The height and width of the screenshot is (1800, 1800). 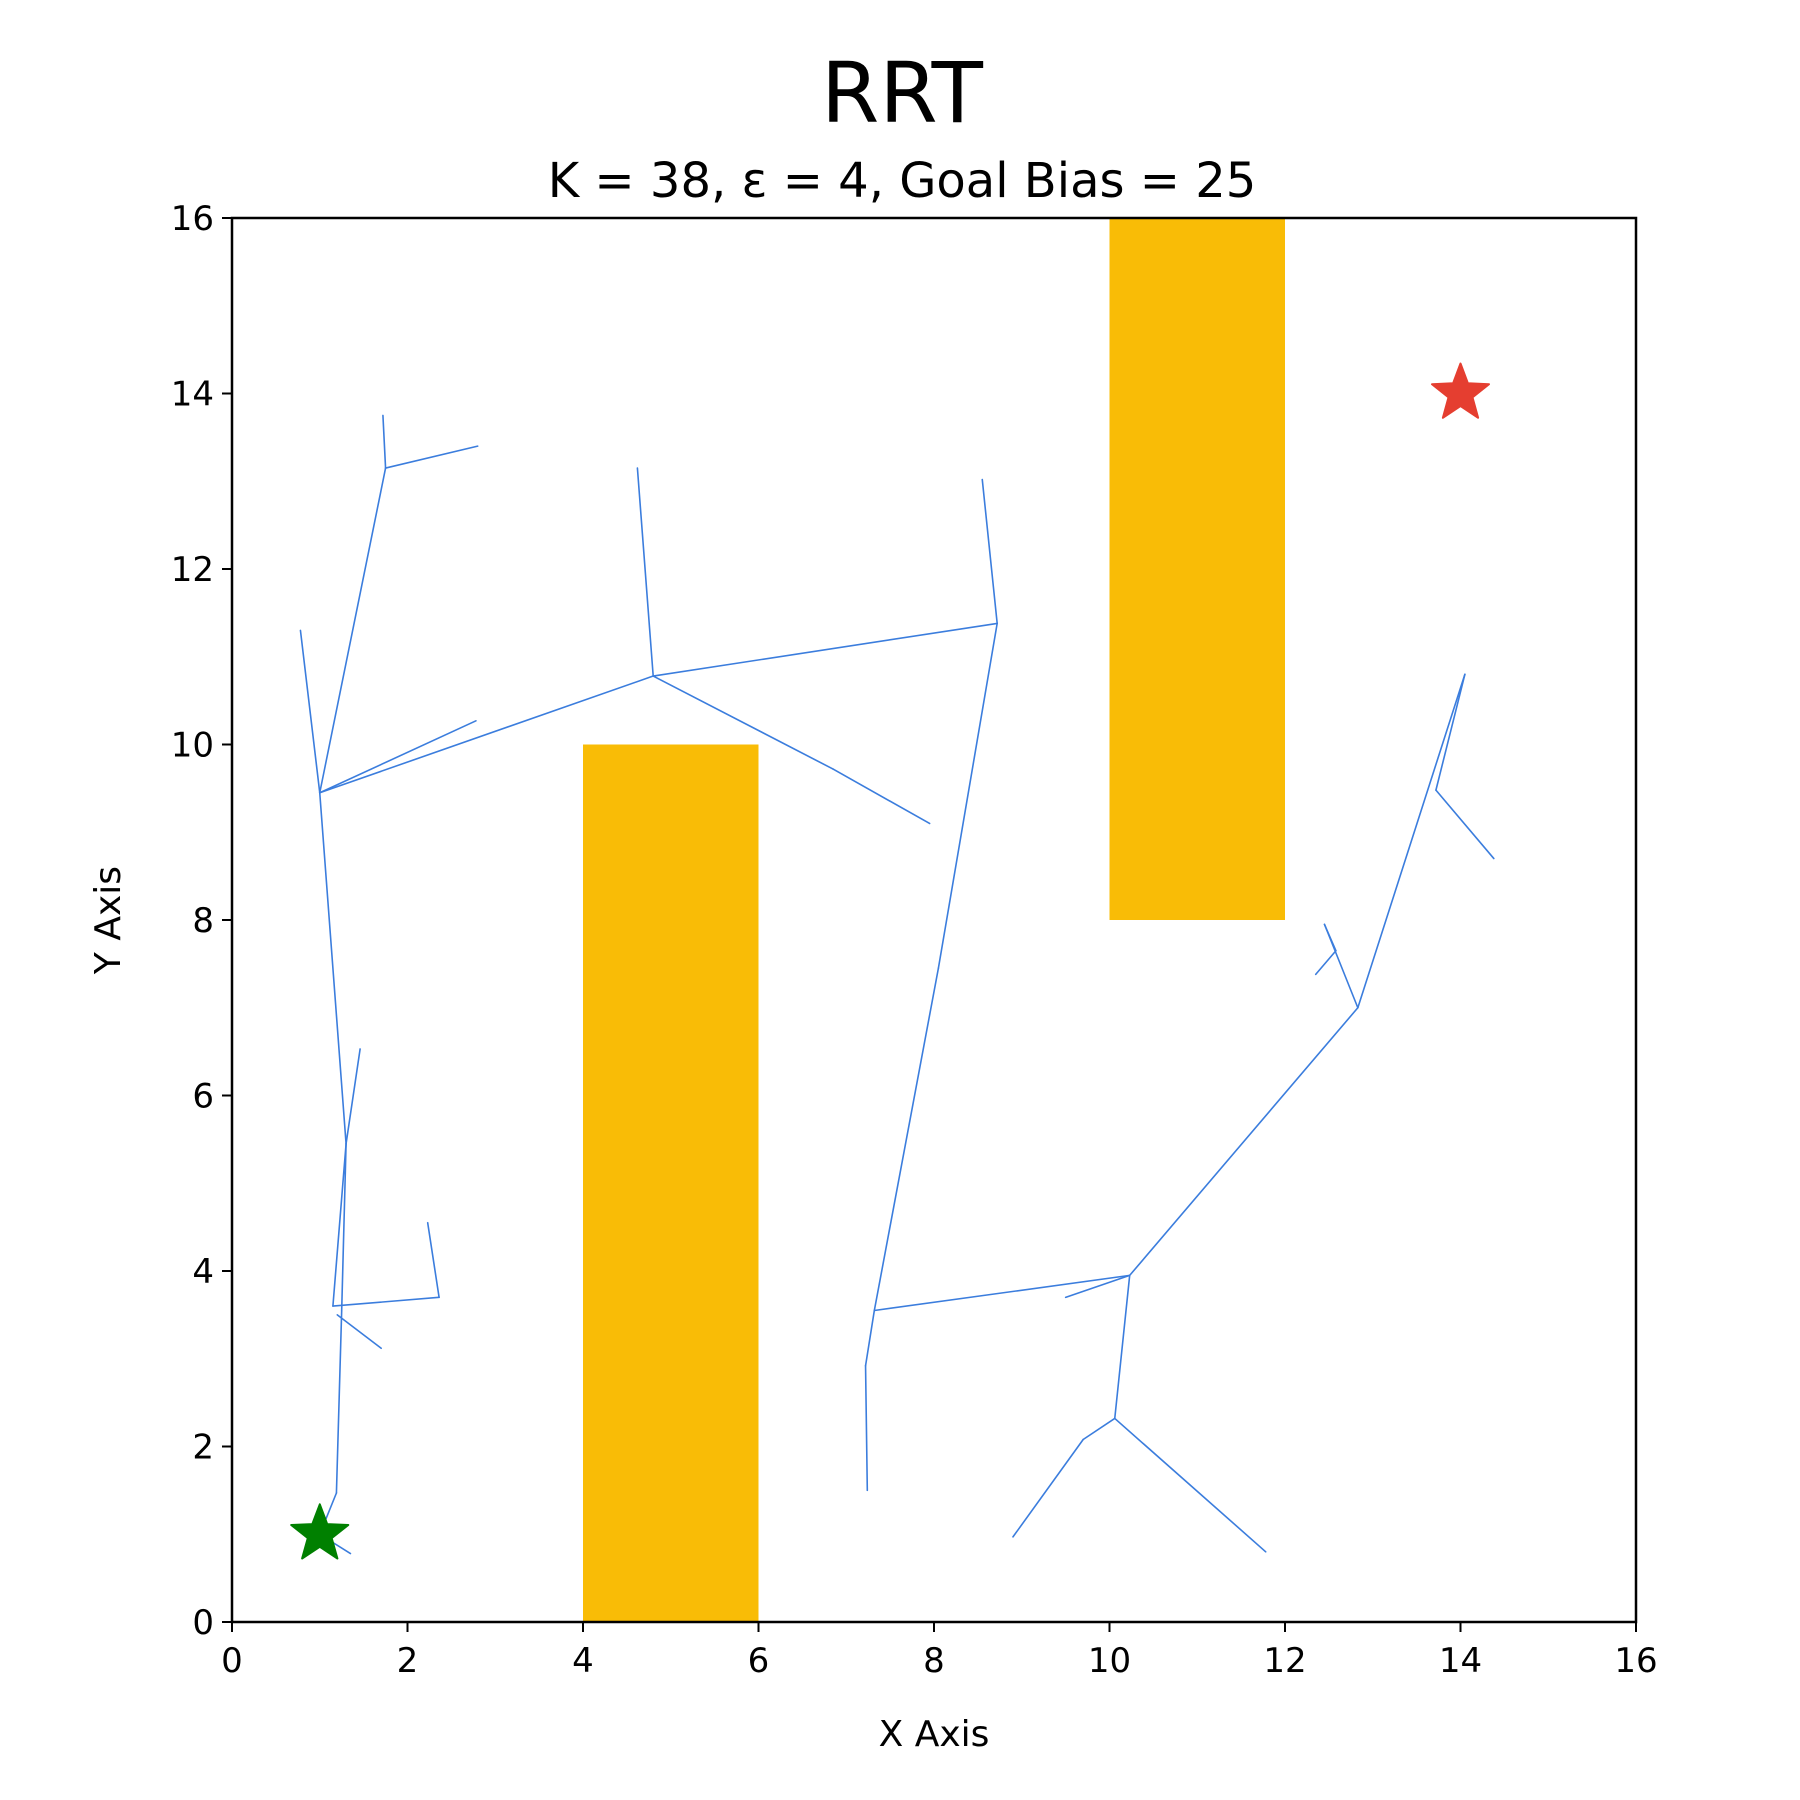 I want to click on x-tick-label: 12, so click(x=1284, y=1661).